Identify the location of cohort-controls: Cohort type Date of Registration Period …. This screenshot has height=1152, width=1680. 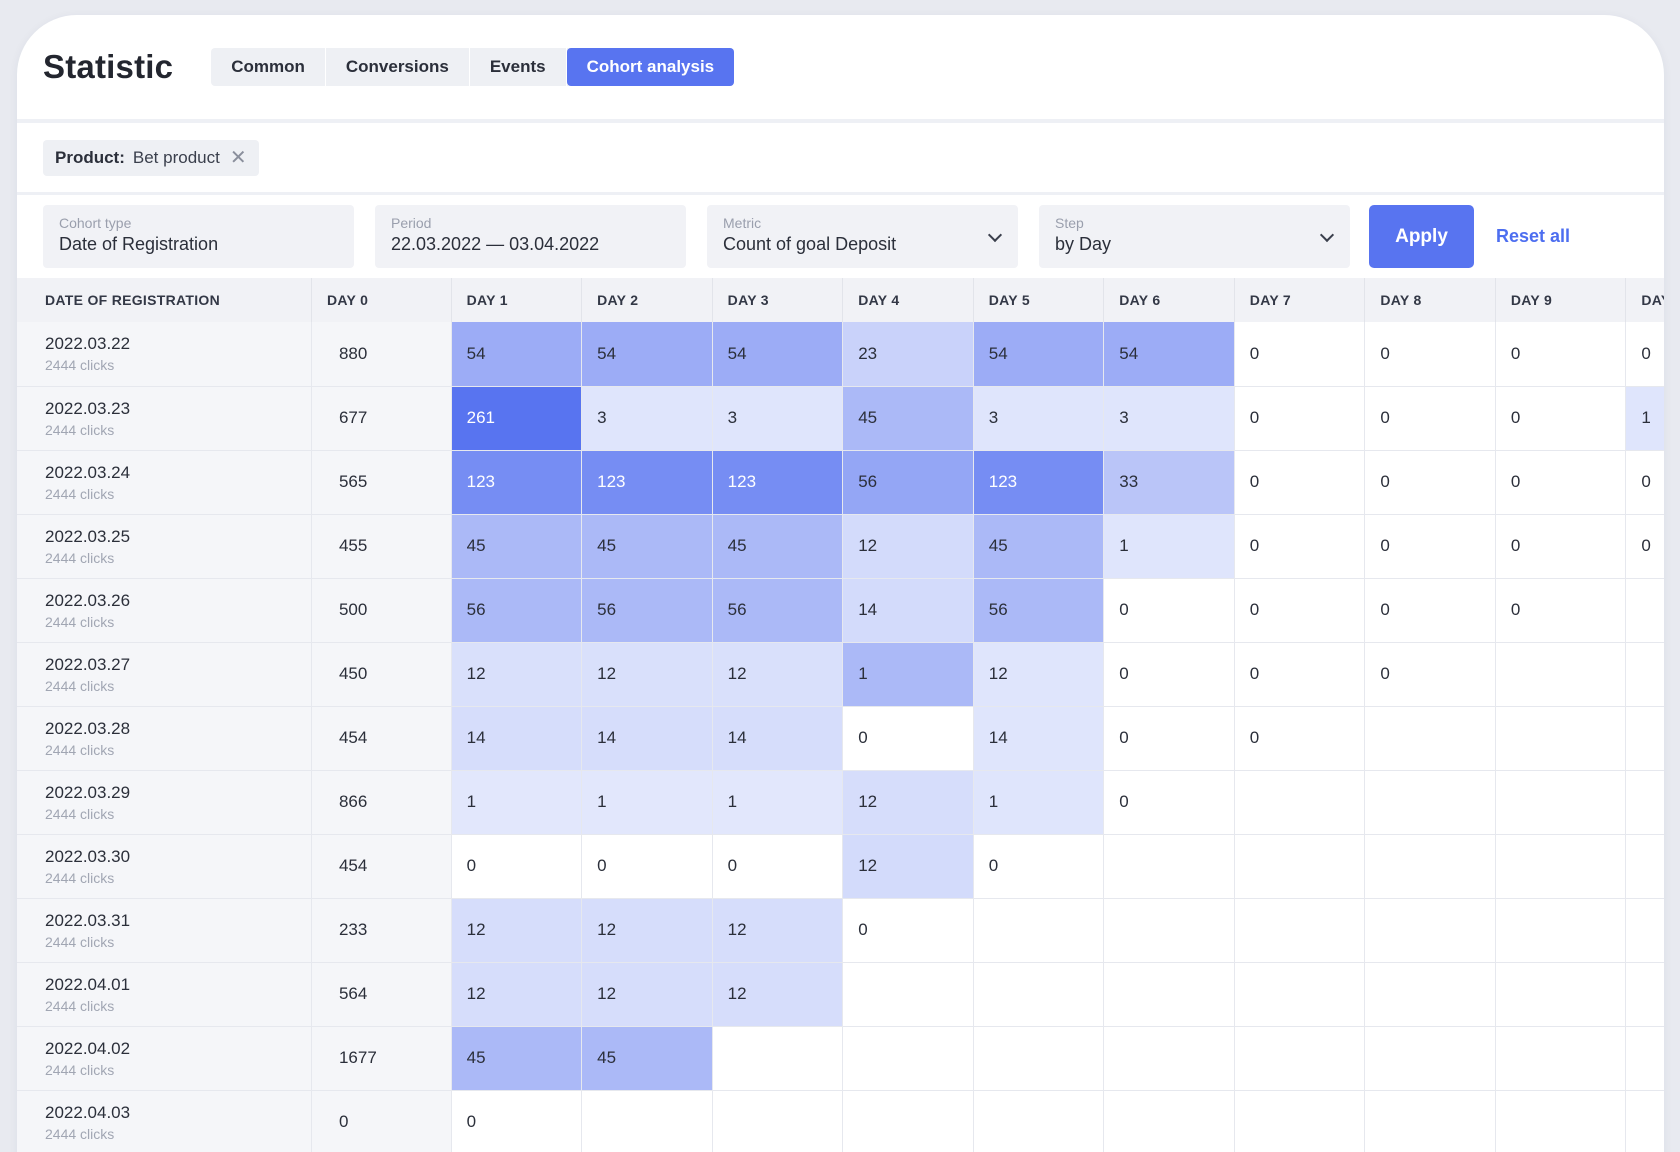
(840, 236).